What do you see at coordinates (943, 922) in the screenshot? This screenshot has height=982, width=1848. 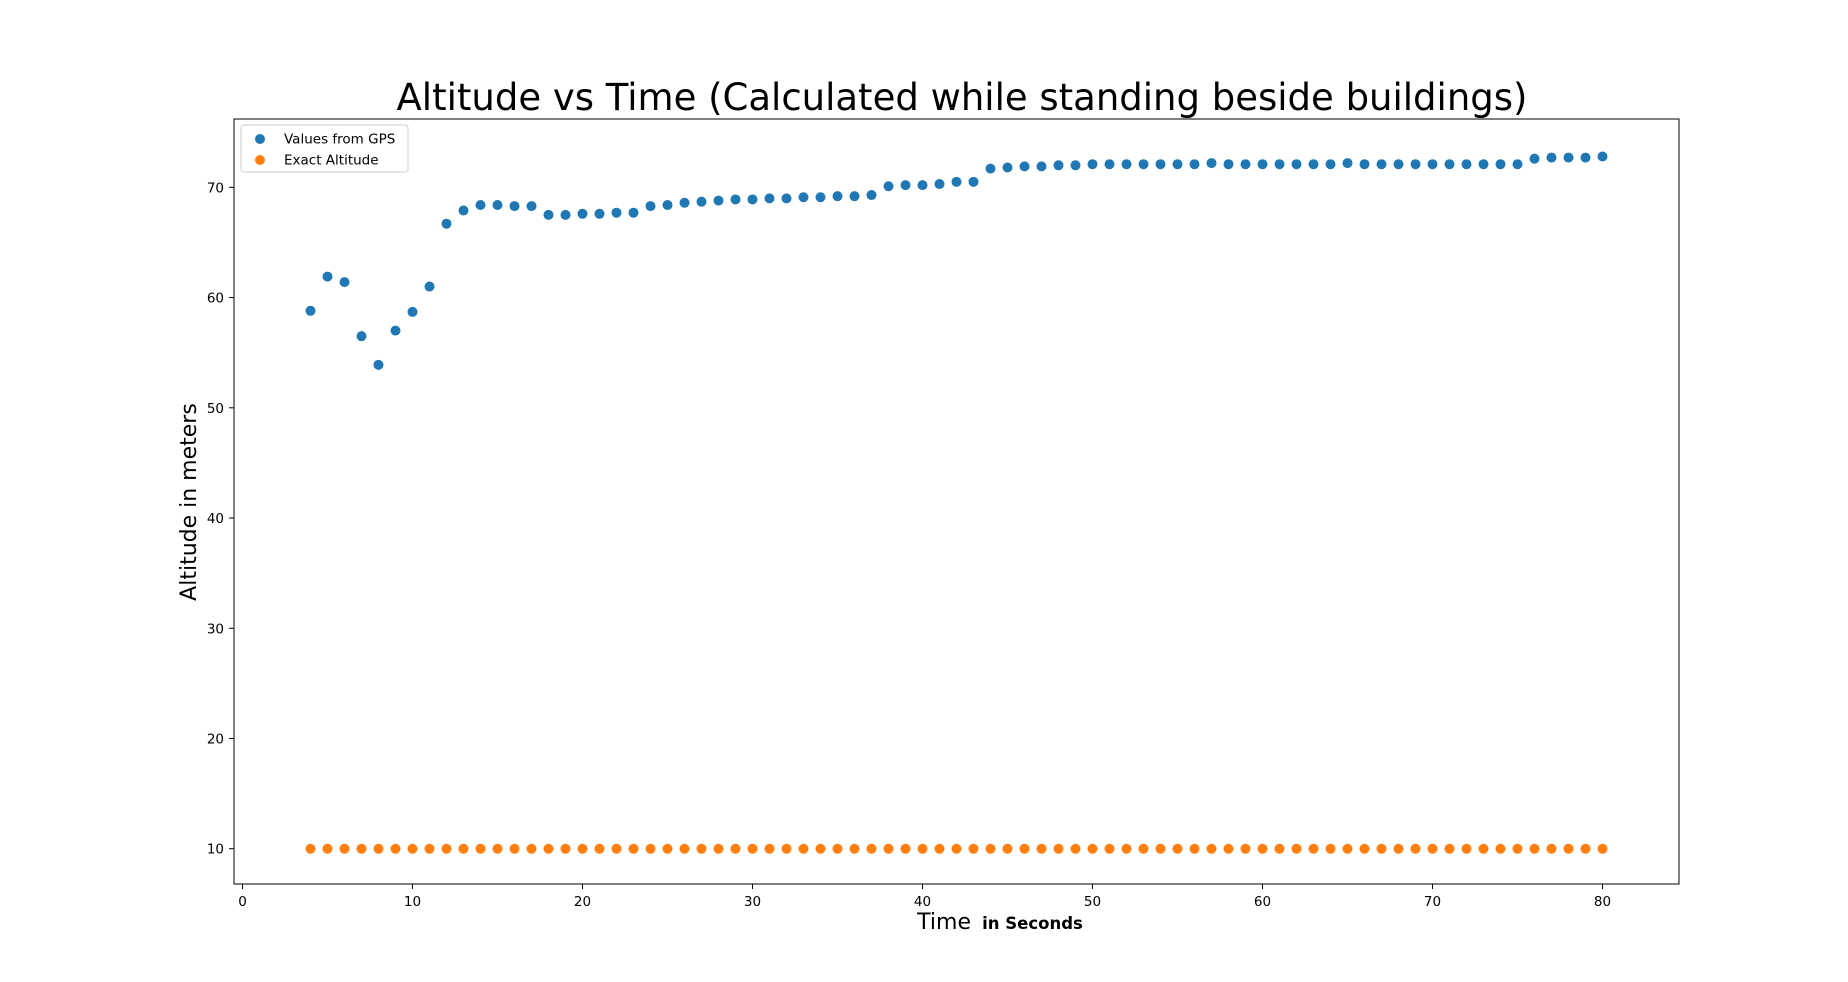 I see `x-axis-label-main: Time` at bounding box center [943, 922].